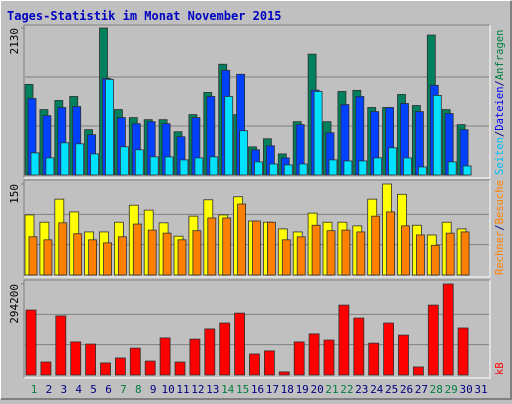 The width and height of the screenshot is (512, 404). I want to click on x-tick-label: 7, so click(123, 389).